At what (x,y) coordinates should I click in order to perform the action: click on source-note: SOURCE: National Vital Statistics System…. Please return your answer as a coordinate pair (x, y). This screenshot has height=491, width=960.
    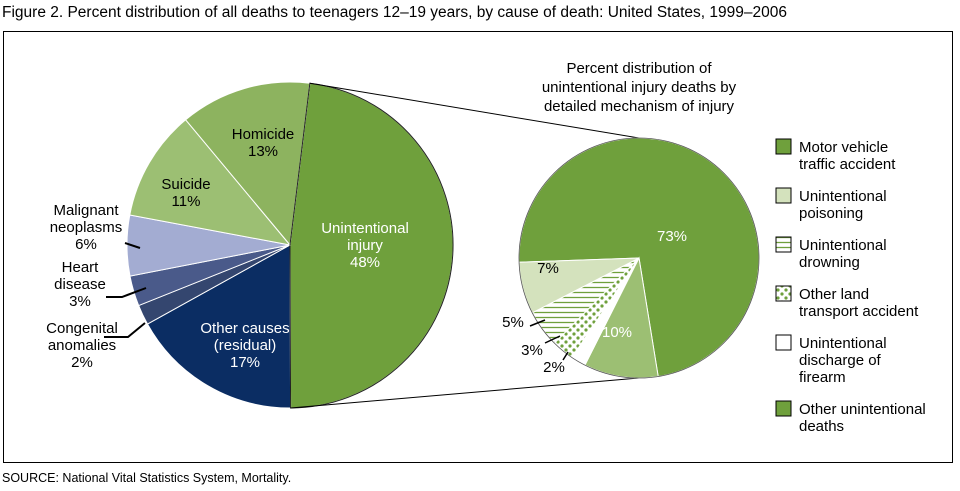
    Looking at the image, I should click on (147, 478).